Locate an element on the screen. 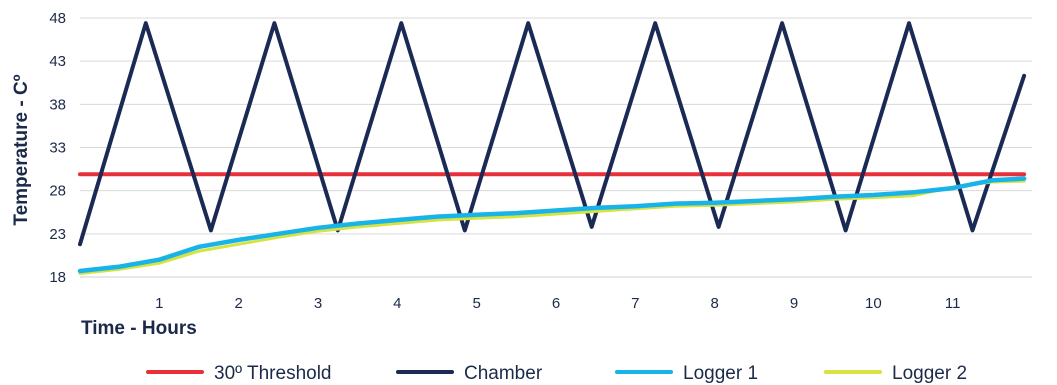 The height and width of the screenshot is (385, 1057). y-tick-label: 28 is located at coordinates (57, 191).